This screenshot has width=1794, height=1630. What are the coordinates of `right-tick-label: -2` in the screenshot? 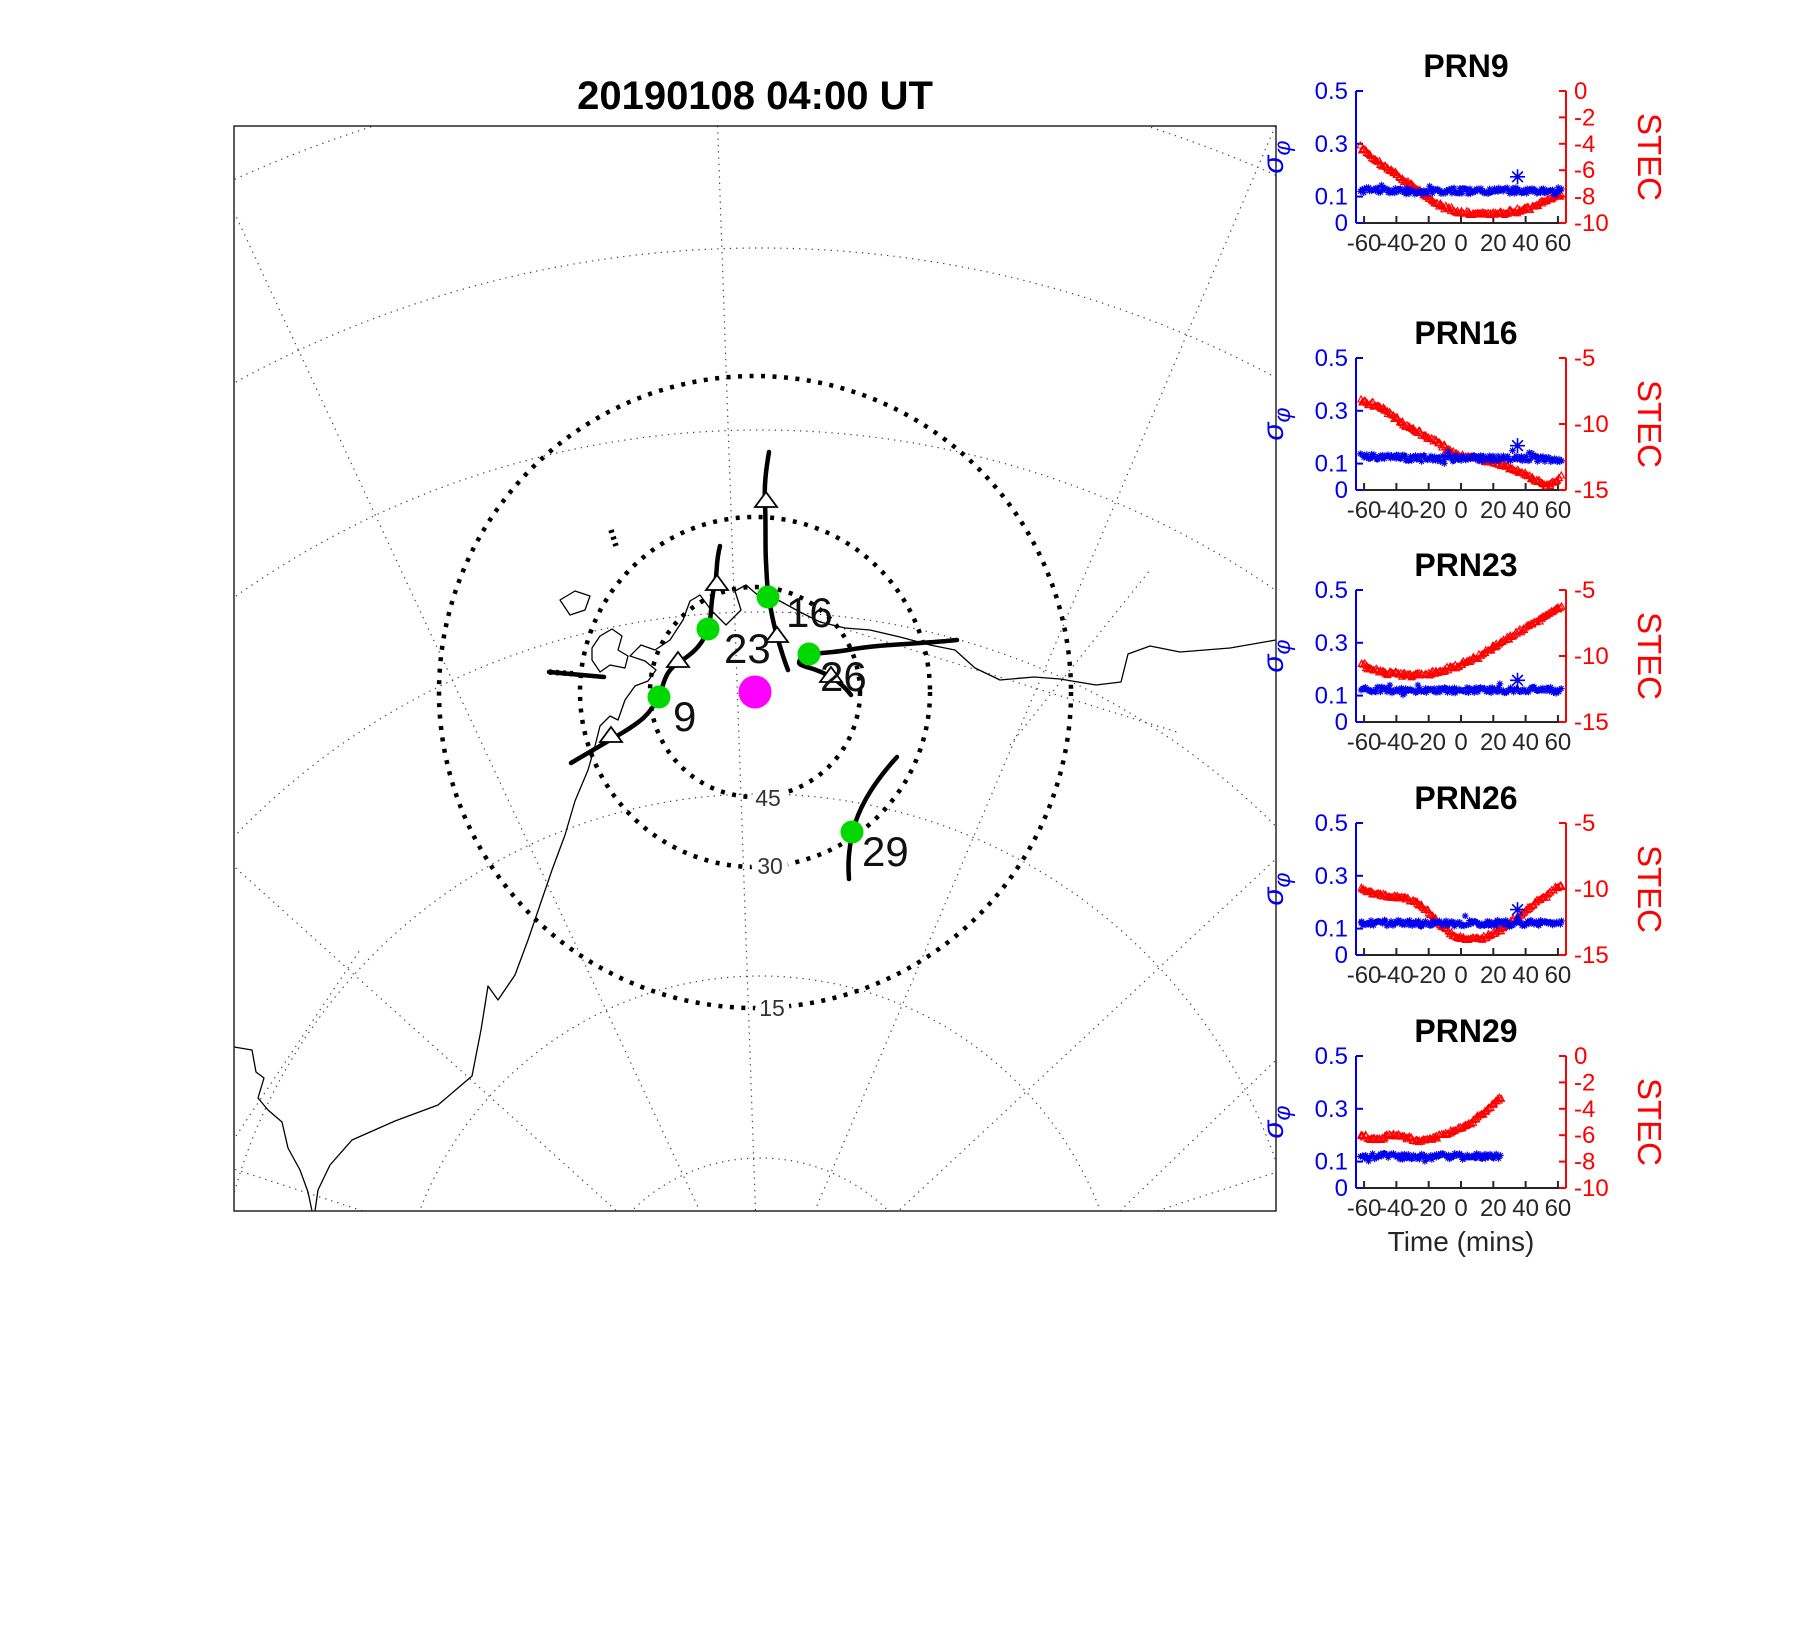 It's located at (1584, 1082).